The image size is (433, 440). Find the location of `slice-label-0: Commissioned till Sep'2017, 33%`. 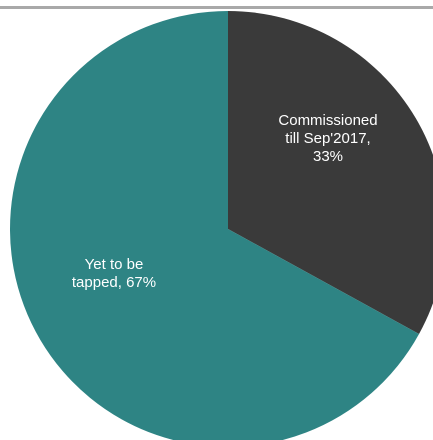

slice-label-0: Commissioned till Sep'2017, 33% is located at coordinates (327, 138).